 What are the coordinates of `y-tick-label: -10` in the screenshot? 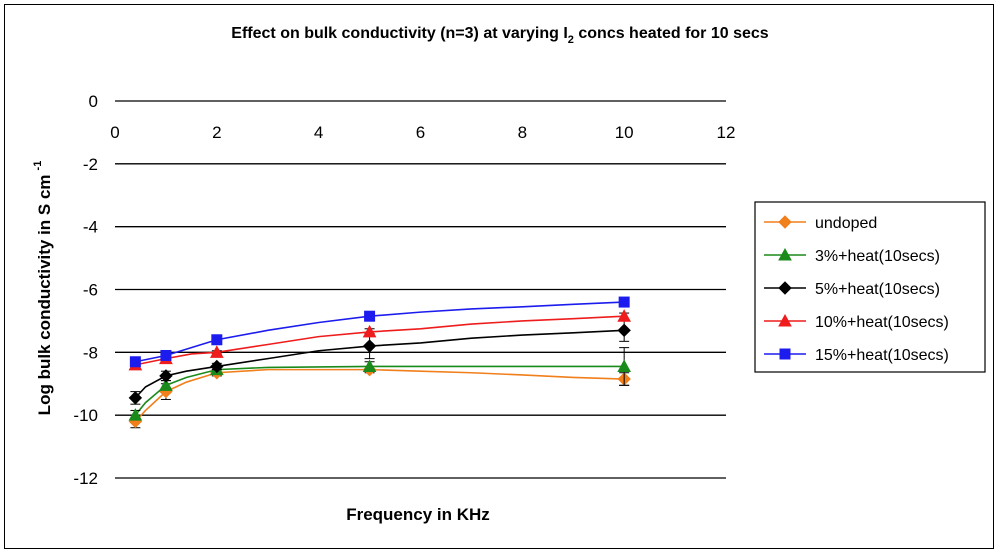 It's located at (85, 415).